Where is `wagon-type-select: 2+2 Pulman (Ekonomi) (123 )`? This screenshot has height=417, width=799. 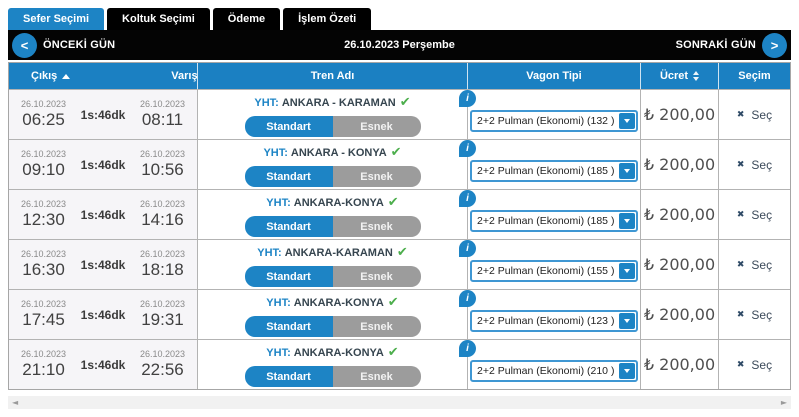 wagon-type-select: 2+2 Pulman (Ekonomi) (123 ) is located at coordinates (554, 321).